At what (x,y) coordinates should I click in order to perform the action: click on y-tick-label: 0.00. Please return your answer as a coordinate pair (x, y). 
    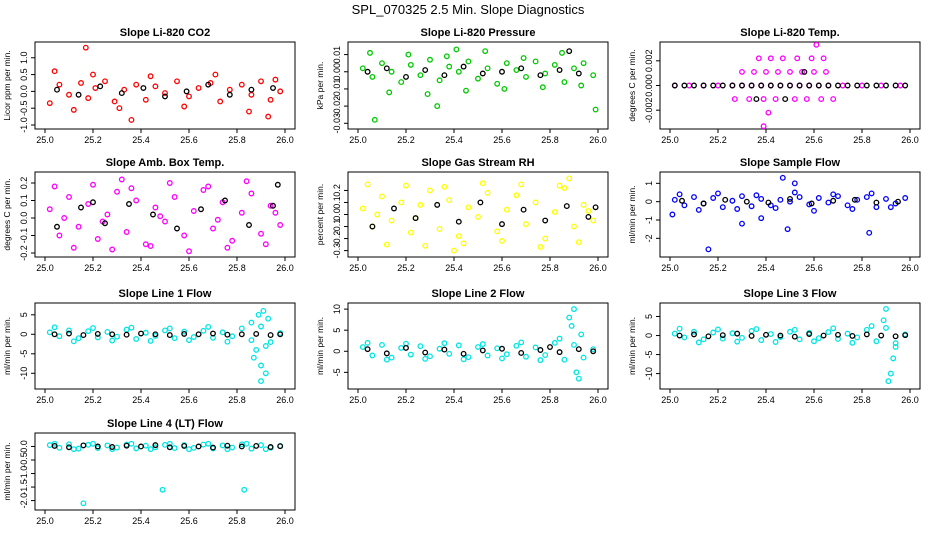
    Looking at the image, I should click on (337, 72).